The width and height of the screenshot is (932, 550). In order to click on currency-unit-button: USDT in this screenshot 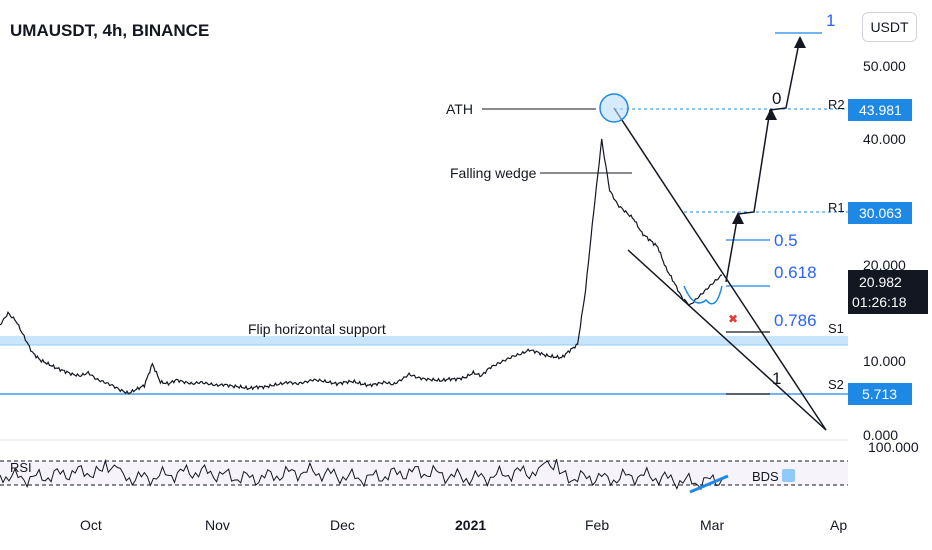, I will do `click(889, 27)`.